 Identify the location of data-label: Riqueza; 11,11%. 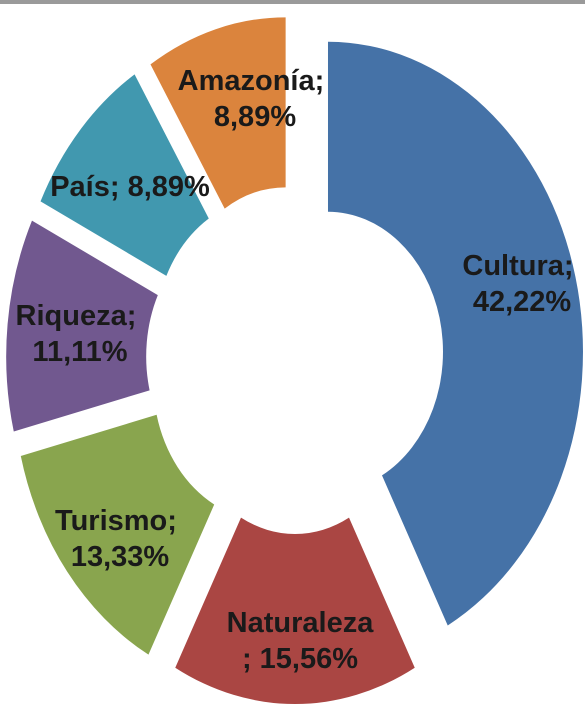
(80, 334).